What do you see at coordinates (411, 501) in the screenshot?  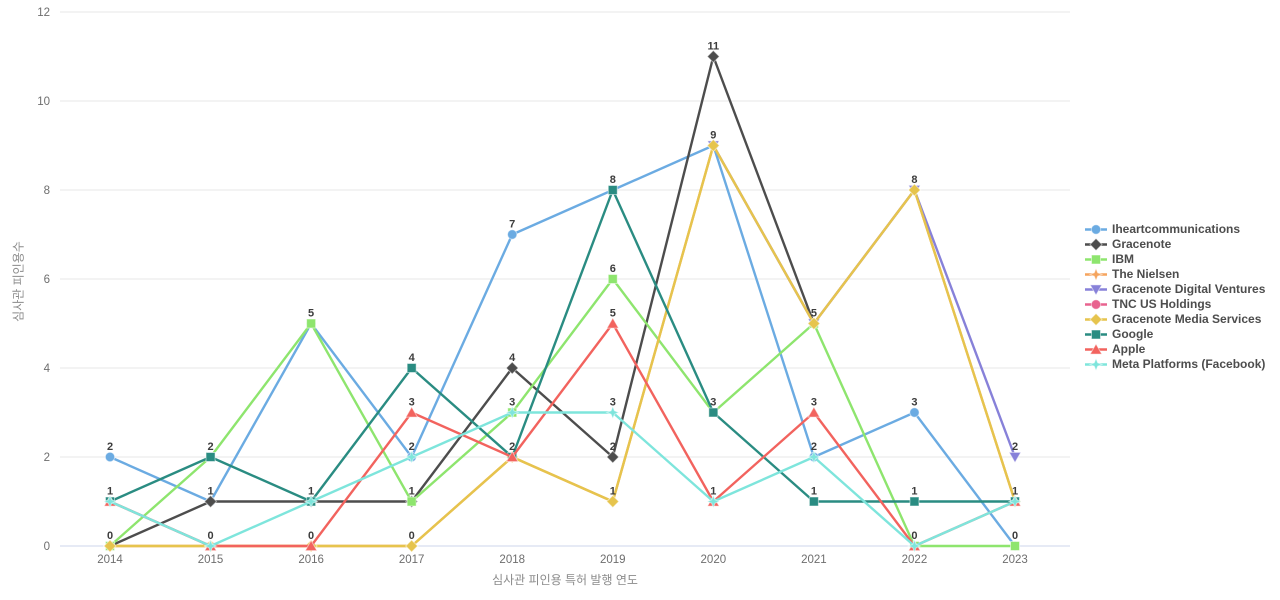 I see `marker-ibm-2017` at bounding box center [411, 501].